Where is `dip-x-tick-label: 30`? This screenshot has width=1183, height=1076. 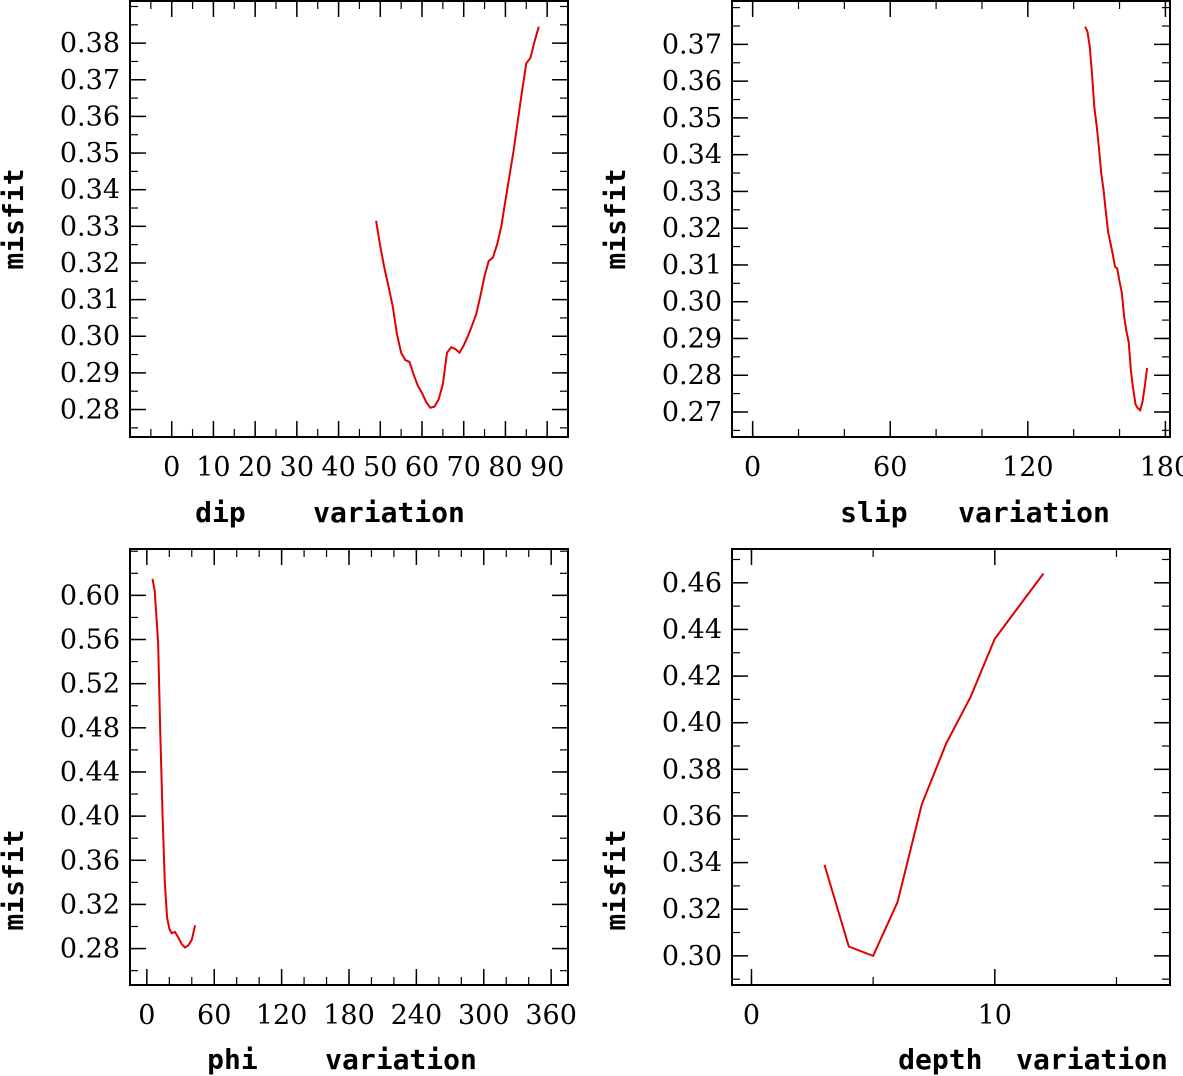
dip-x-tick-label: 30 is located at coordinates (297, 467).